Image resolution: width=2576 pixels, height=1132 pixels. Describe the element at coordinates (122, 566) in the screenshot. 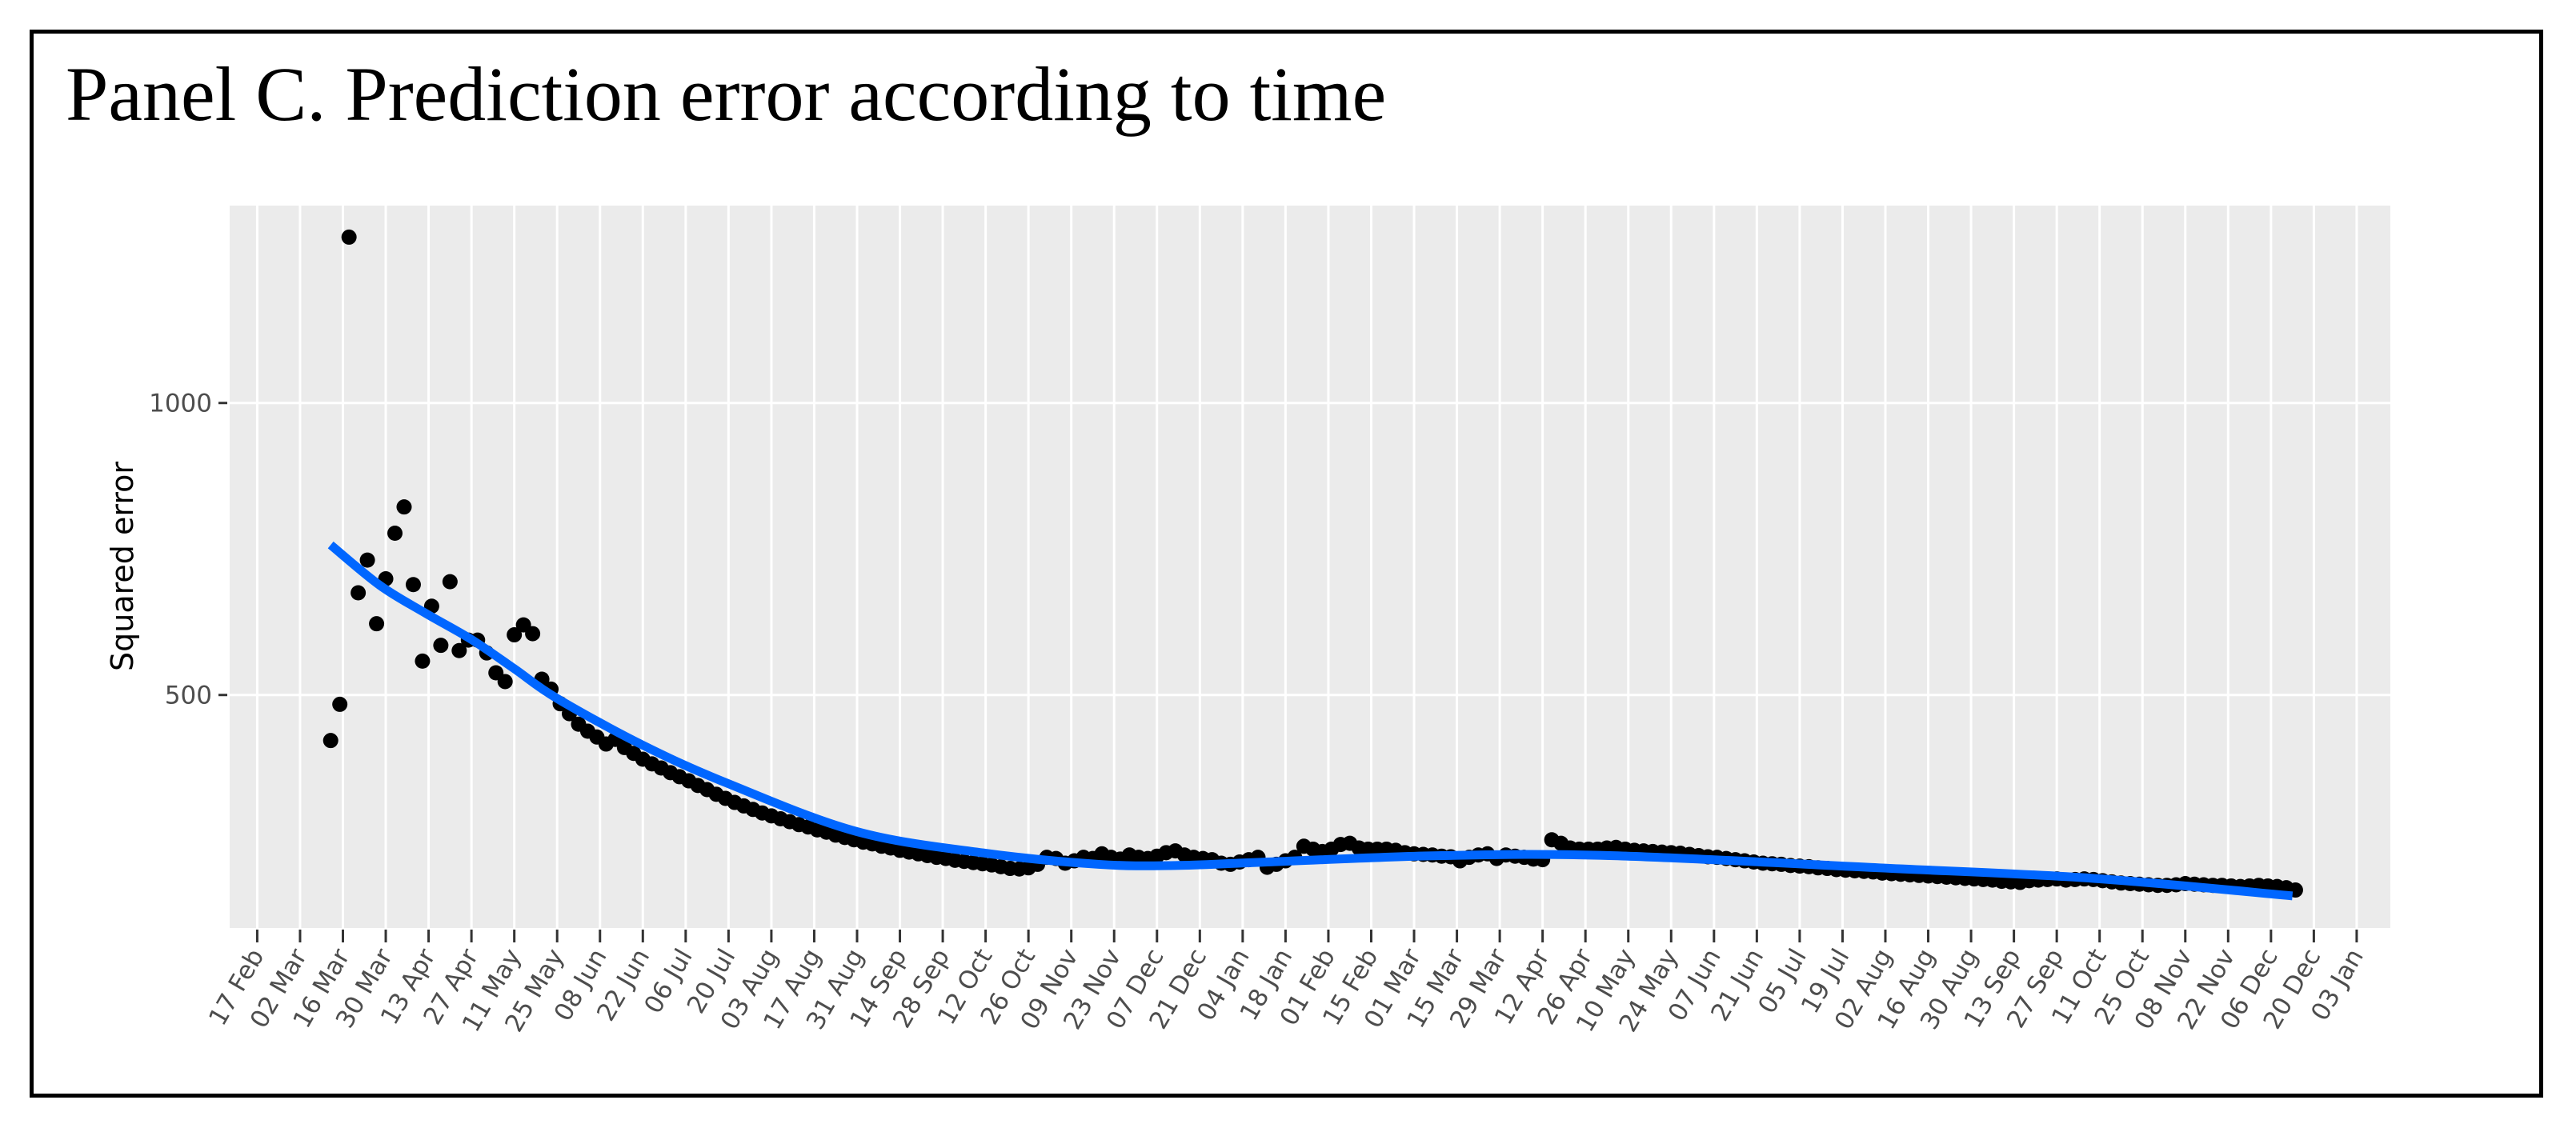

I see `y-axis-title: Squared error` at that location.